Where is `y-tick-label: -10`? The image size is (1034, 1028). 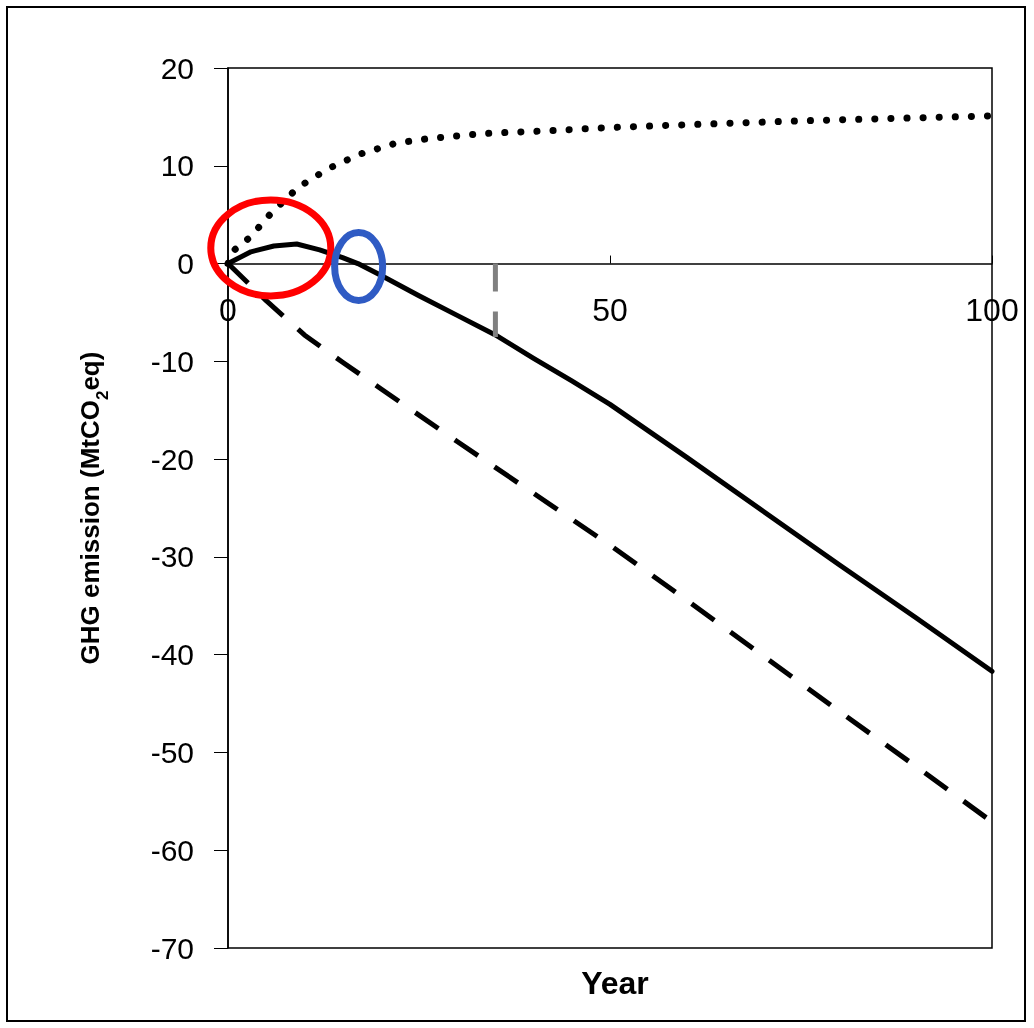 y-tick-label: -10 is located at coordinates (172, 361).